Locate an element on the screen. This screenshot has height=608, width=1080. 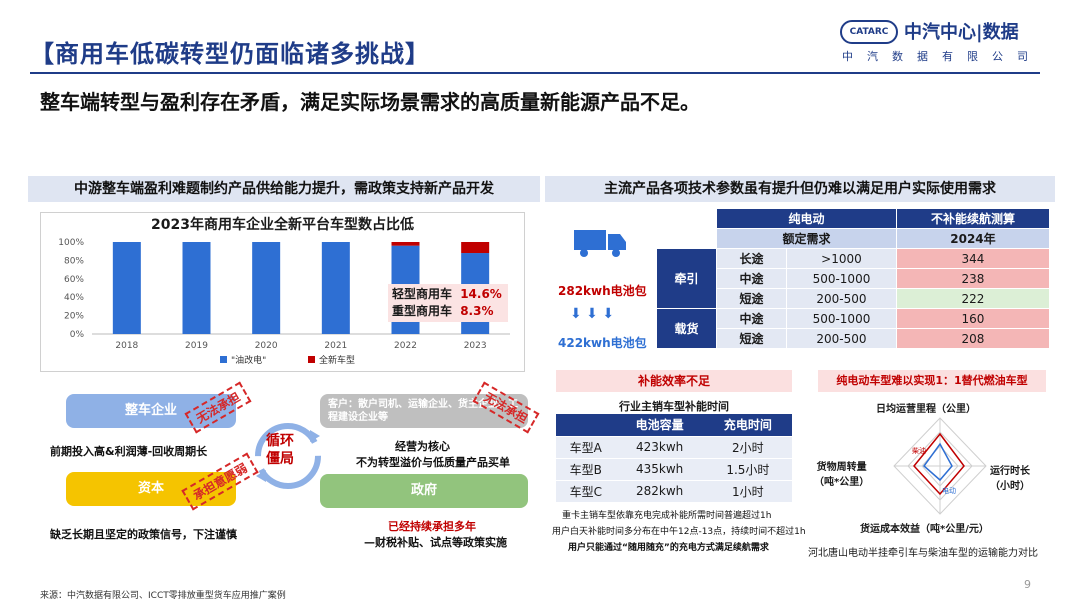
legend-label-oil-to-electric: "油改电" is located at coordinates (248, 360).